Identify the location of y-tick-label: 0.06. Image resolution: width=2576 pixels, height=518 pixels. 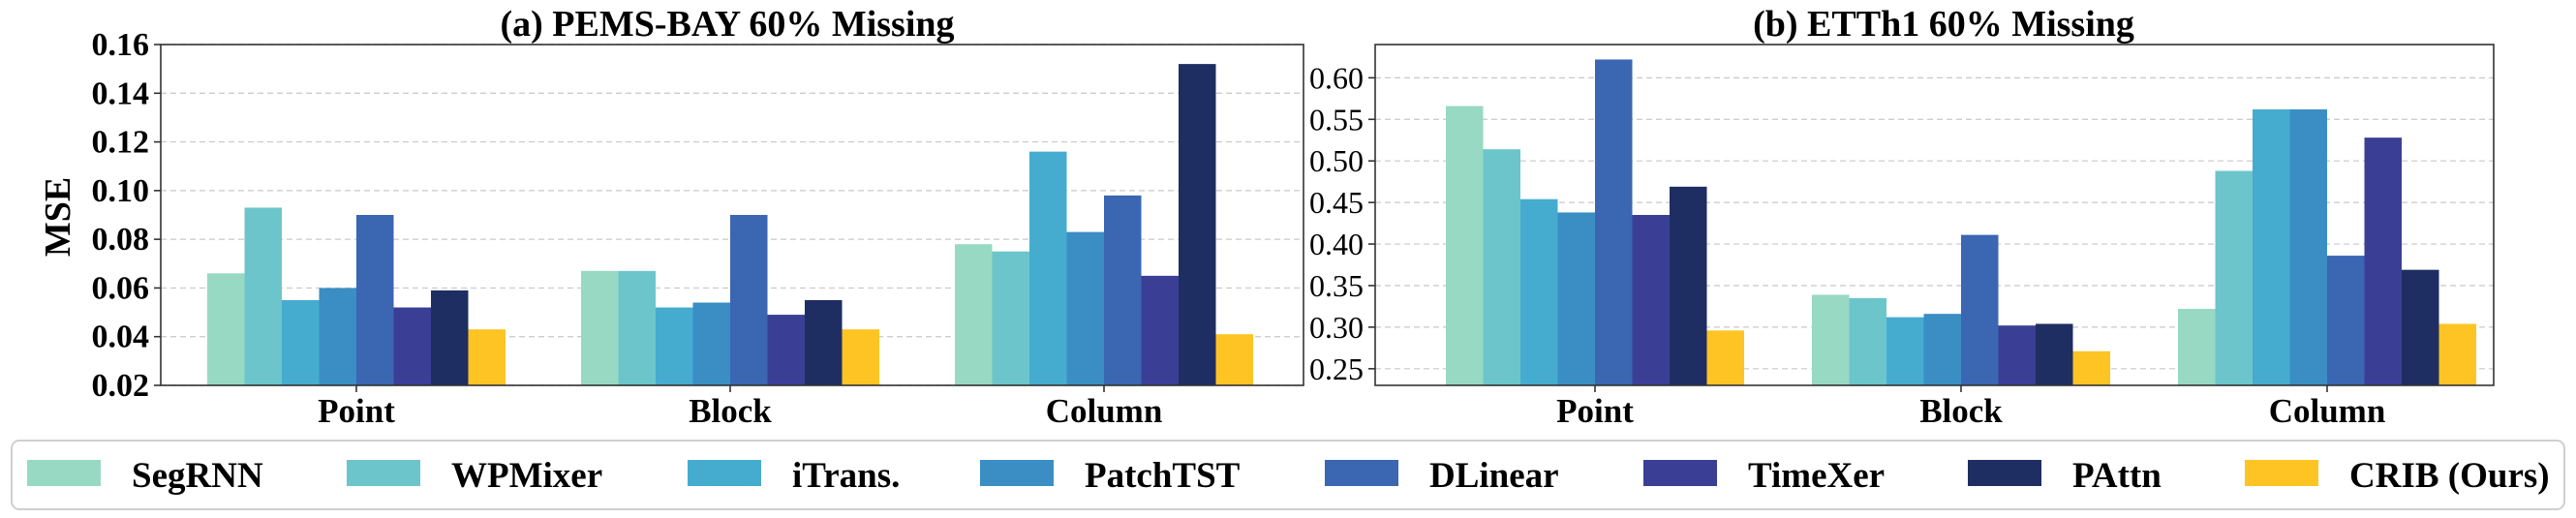
(121, 288).